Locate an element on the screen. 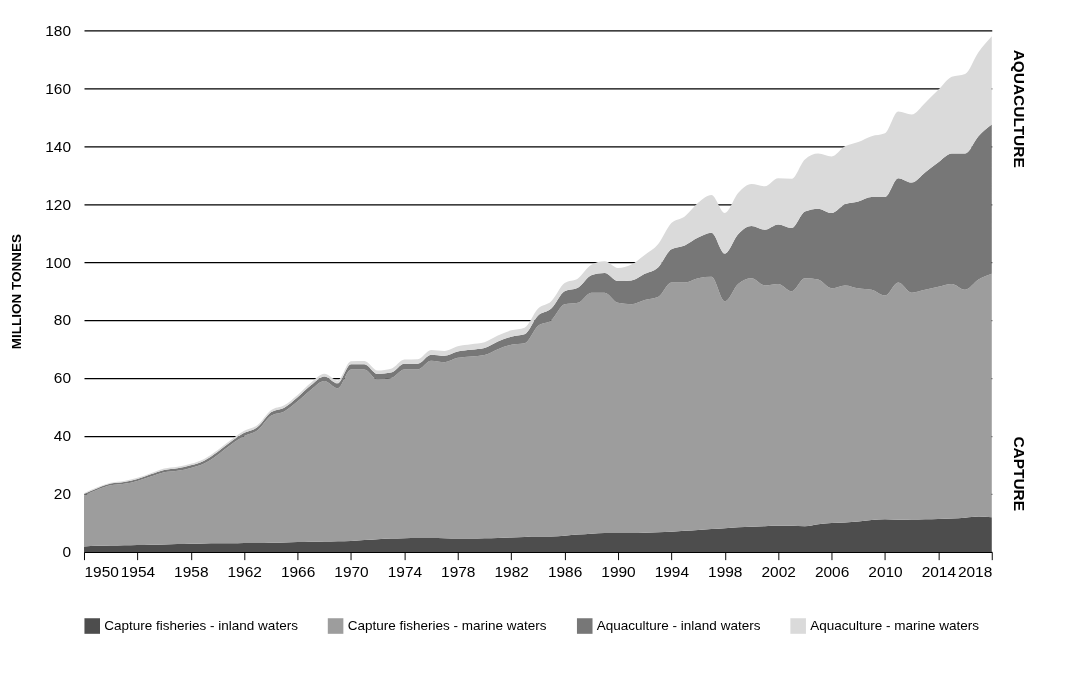  y-tick-label: 140 is located at coordinates (58, 146).